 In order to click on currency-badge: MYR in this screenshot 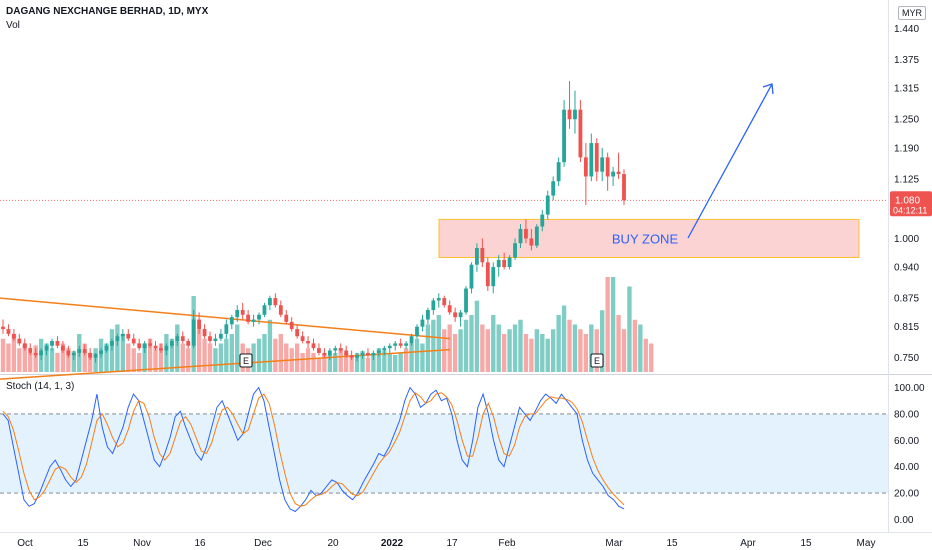, I will do `click(912, 13)`.